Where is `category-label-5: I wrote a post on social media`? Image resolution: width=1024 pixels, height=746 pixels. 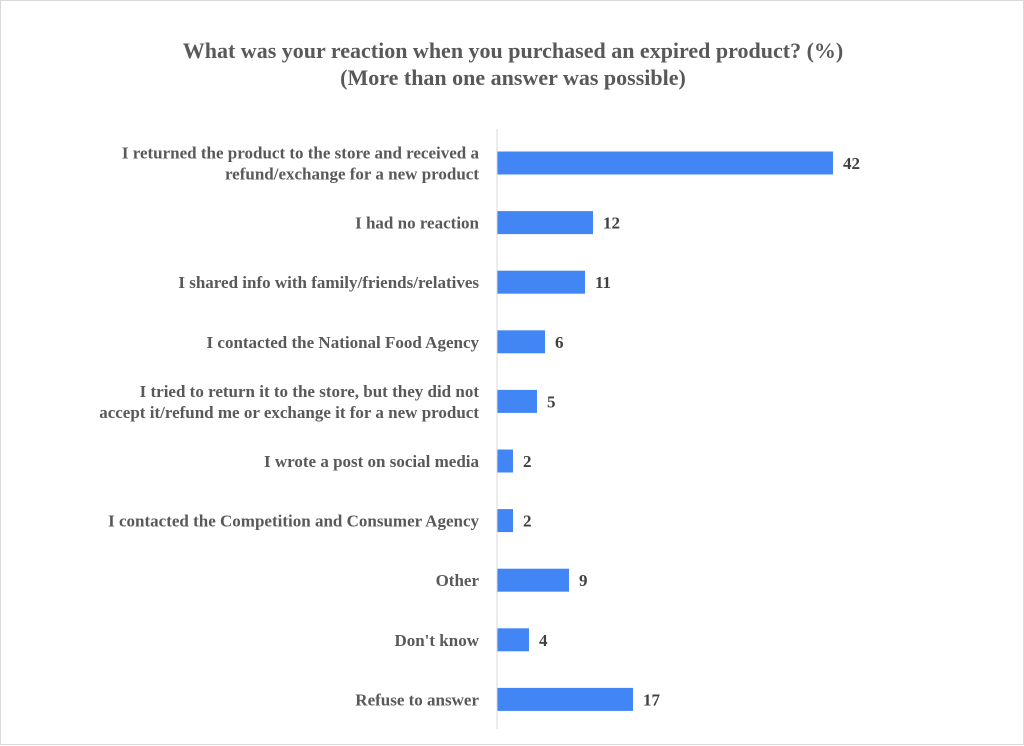 category-label-5: I wrote a post on social media is located at coordinates (372, 461).